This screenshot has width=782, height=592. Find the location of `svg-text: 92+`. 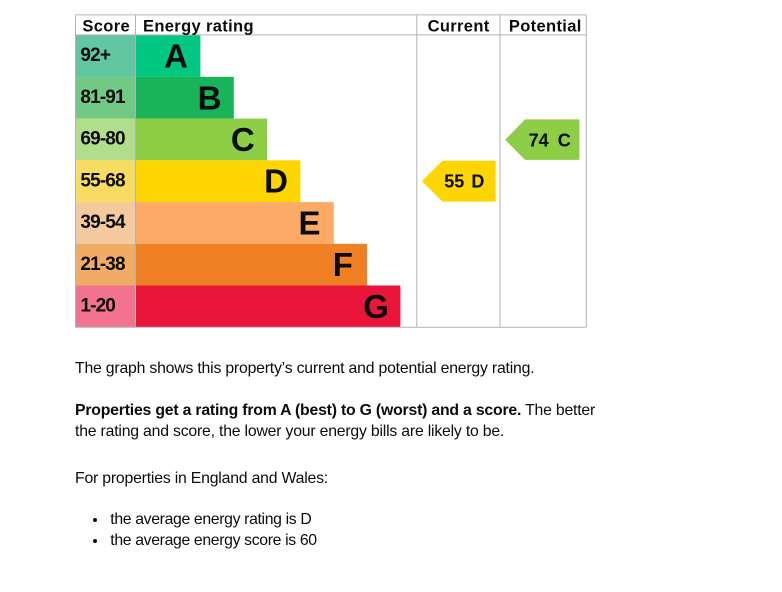

svg-text: 92+ is located at coordinates (95, 55).